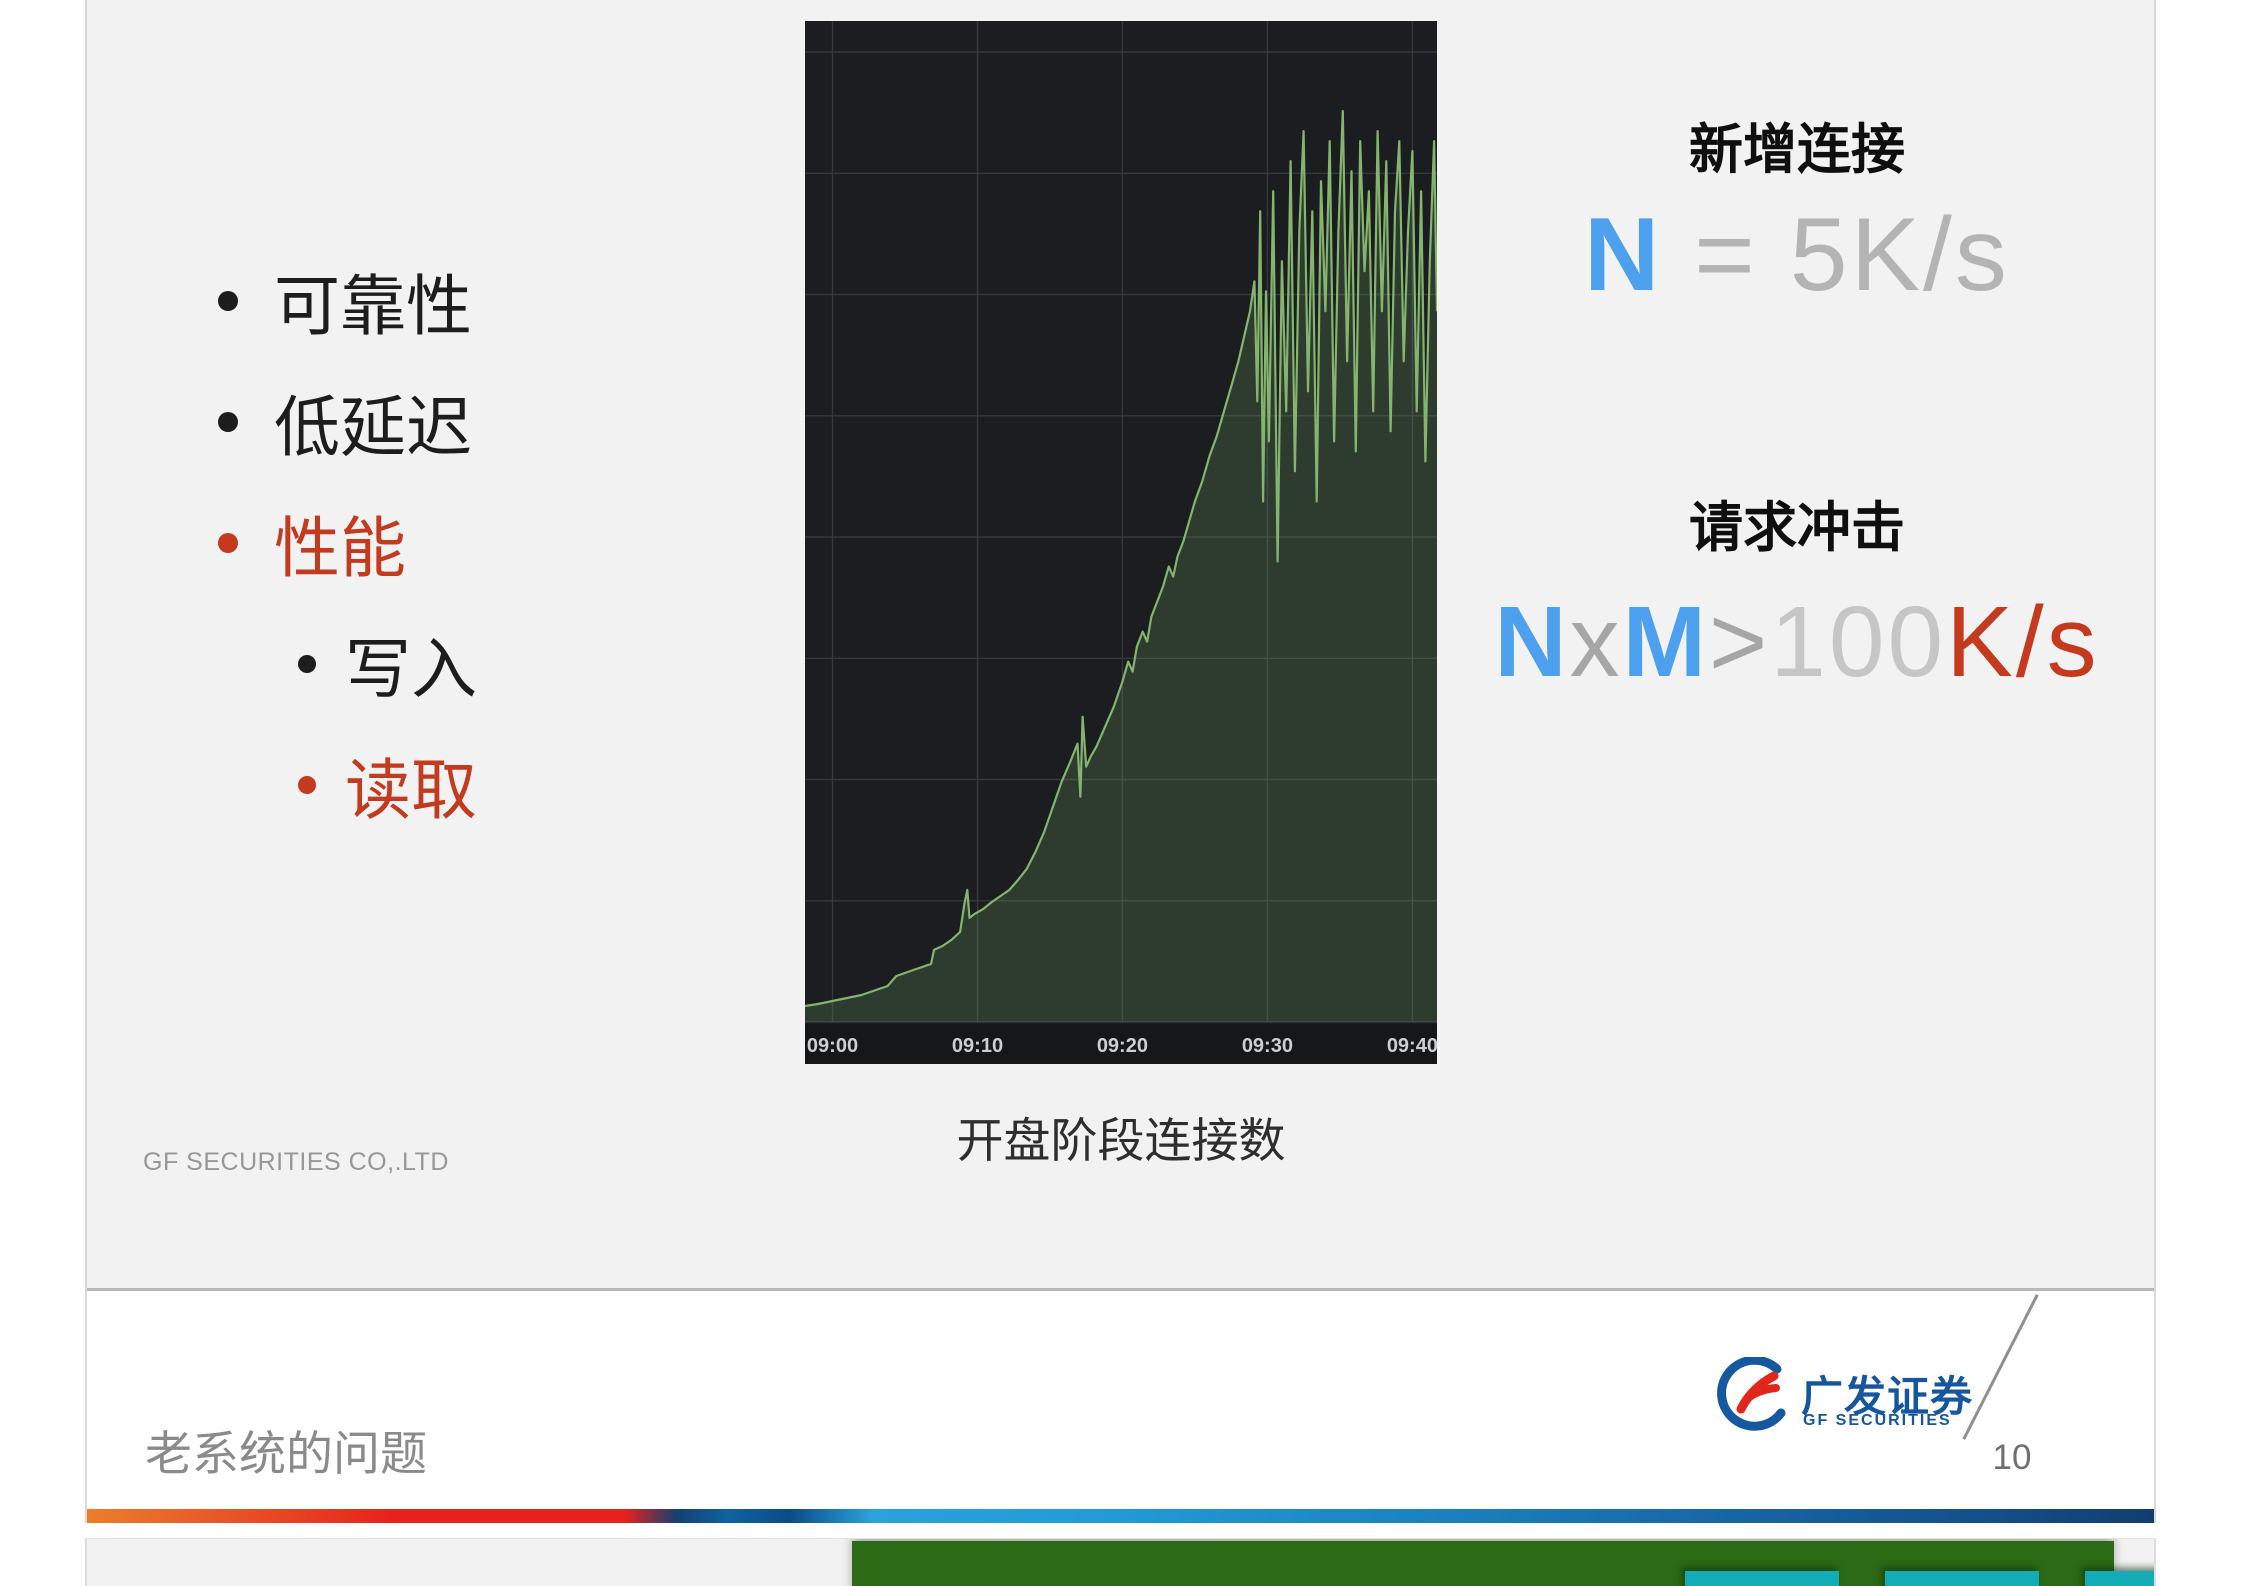  Describe the element at coordinates (1887, 1396) in the screenshot. I see `gf-logo-chinese-name: 广发证券` at that location.